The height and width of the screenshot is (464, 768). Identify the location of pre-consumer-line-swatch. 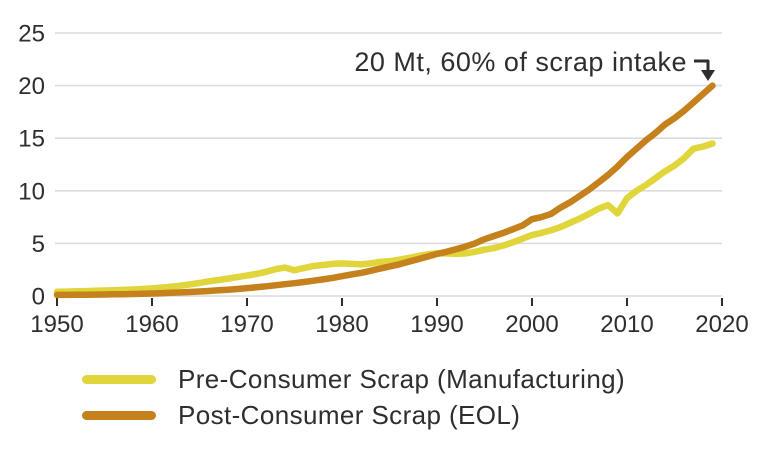
(119, 379).